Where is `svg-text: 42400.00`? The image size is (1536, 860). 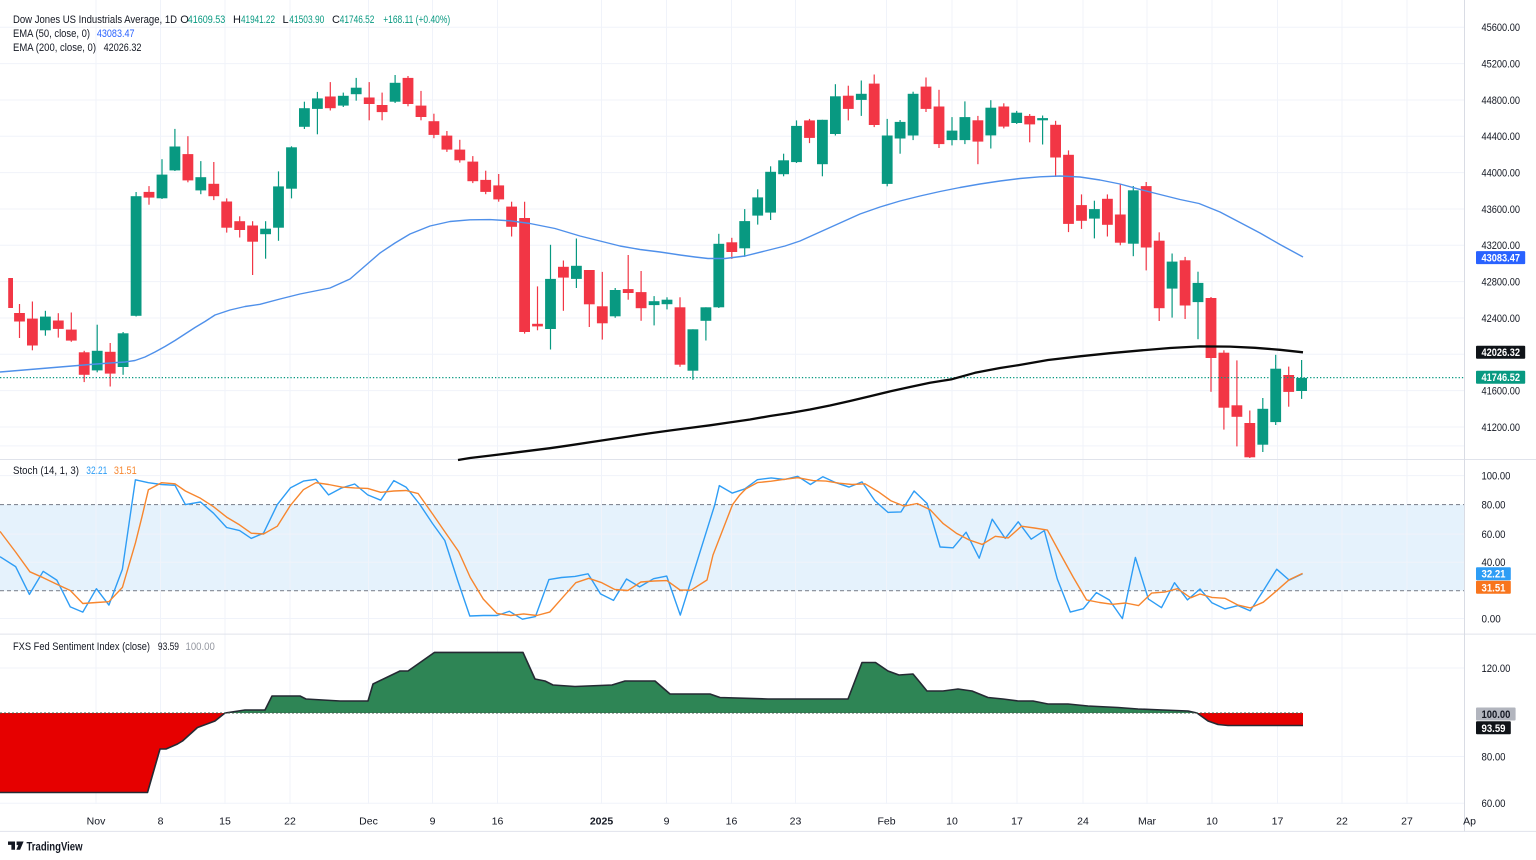 svg-text: 42400.00 is located at coordinates (1501, 319).